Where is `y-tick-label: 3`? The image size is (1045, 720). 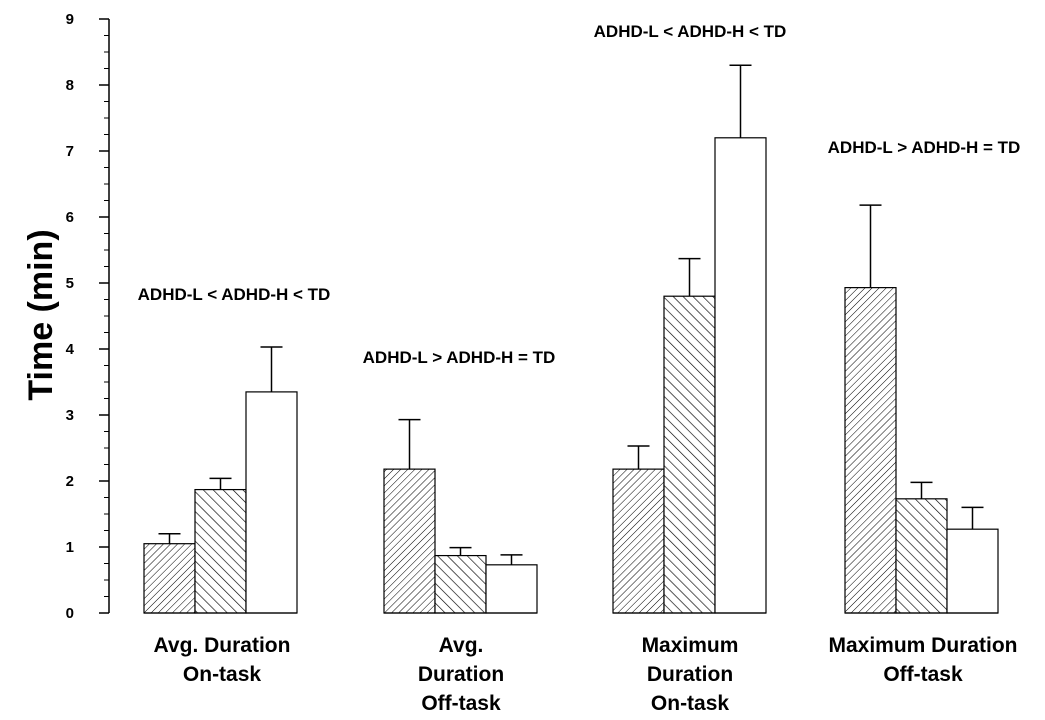
y-tick-label: 3 is located at coordinates (70, 415).